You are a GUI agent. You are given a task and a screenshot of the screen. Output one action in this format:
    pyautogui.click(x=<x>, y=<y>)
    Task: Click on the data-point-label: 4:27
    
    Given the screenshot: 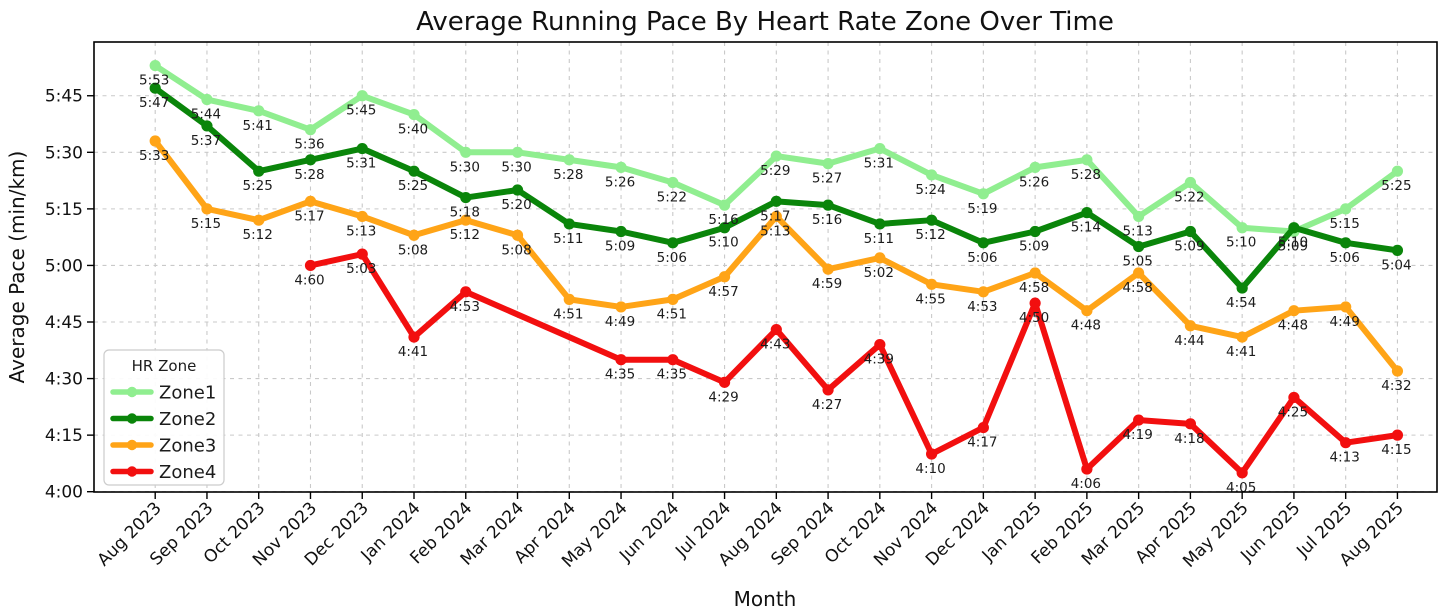 What is the action you would take?
    pyautogui.click(x=827, y=405)
    